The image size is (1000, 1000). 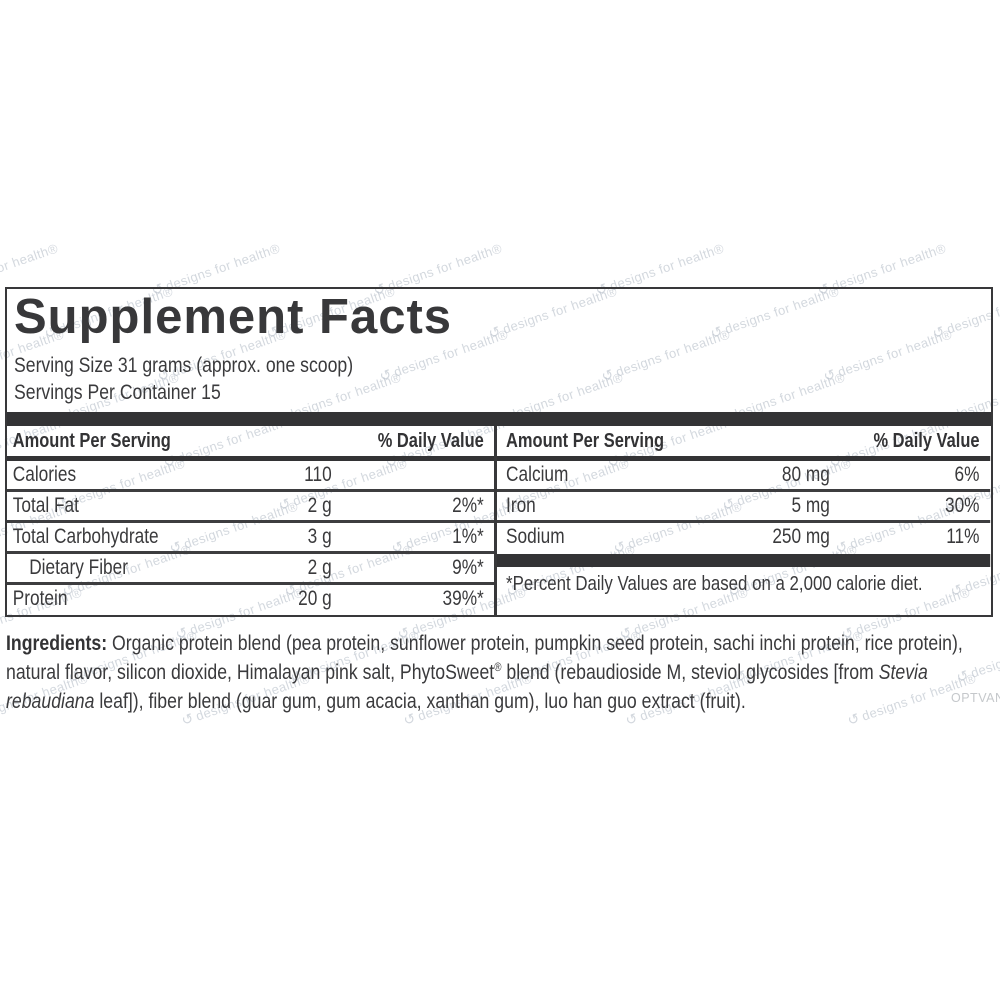 I want to click on nutrient-amount: 5 mg, so click(x=810, y=505).